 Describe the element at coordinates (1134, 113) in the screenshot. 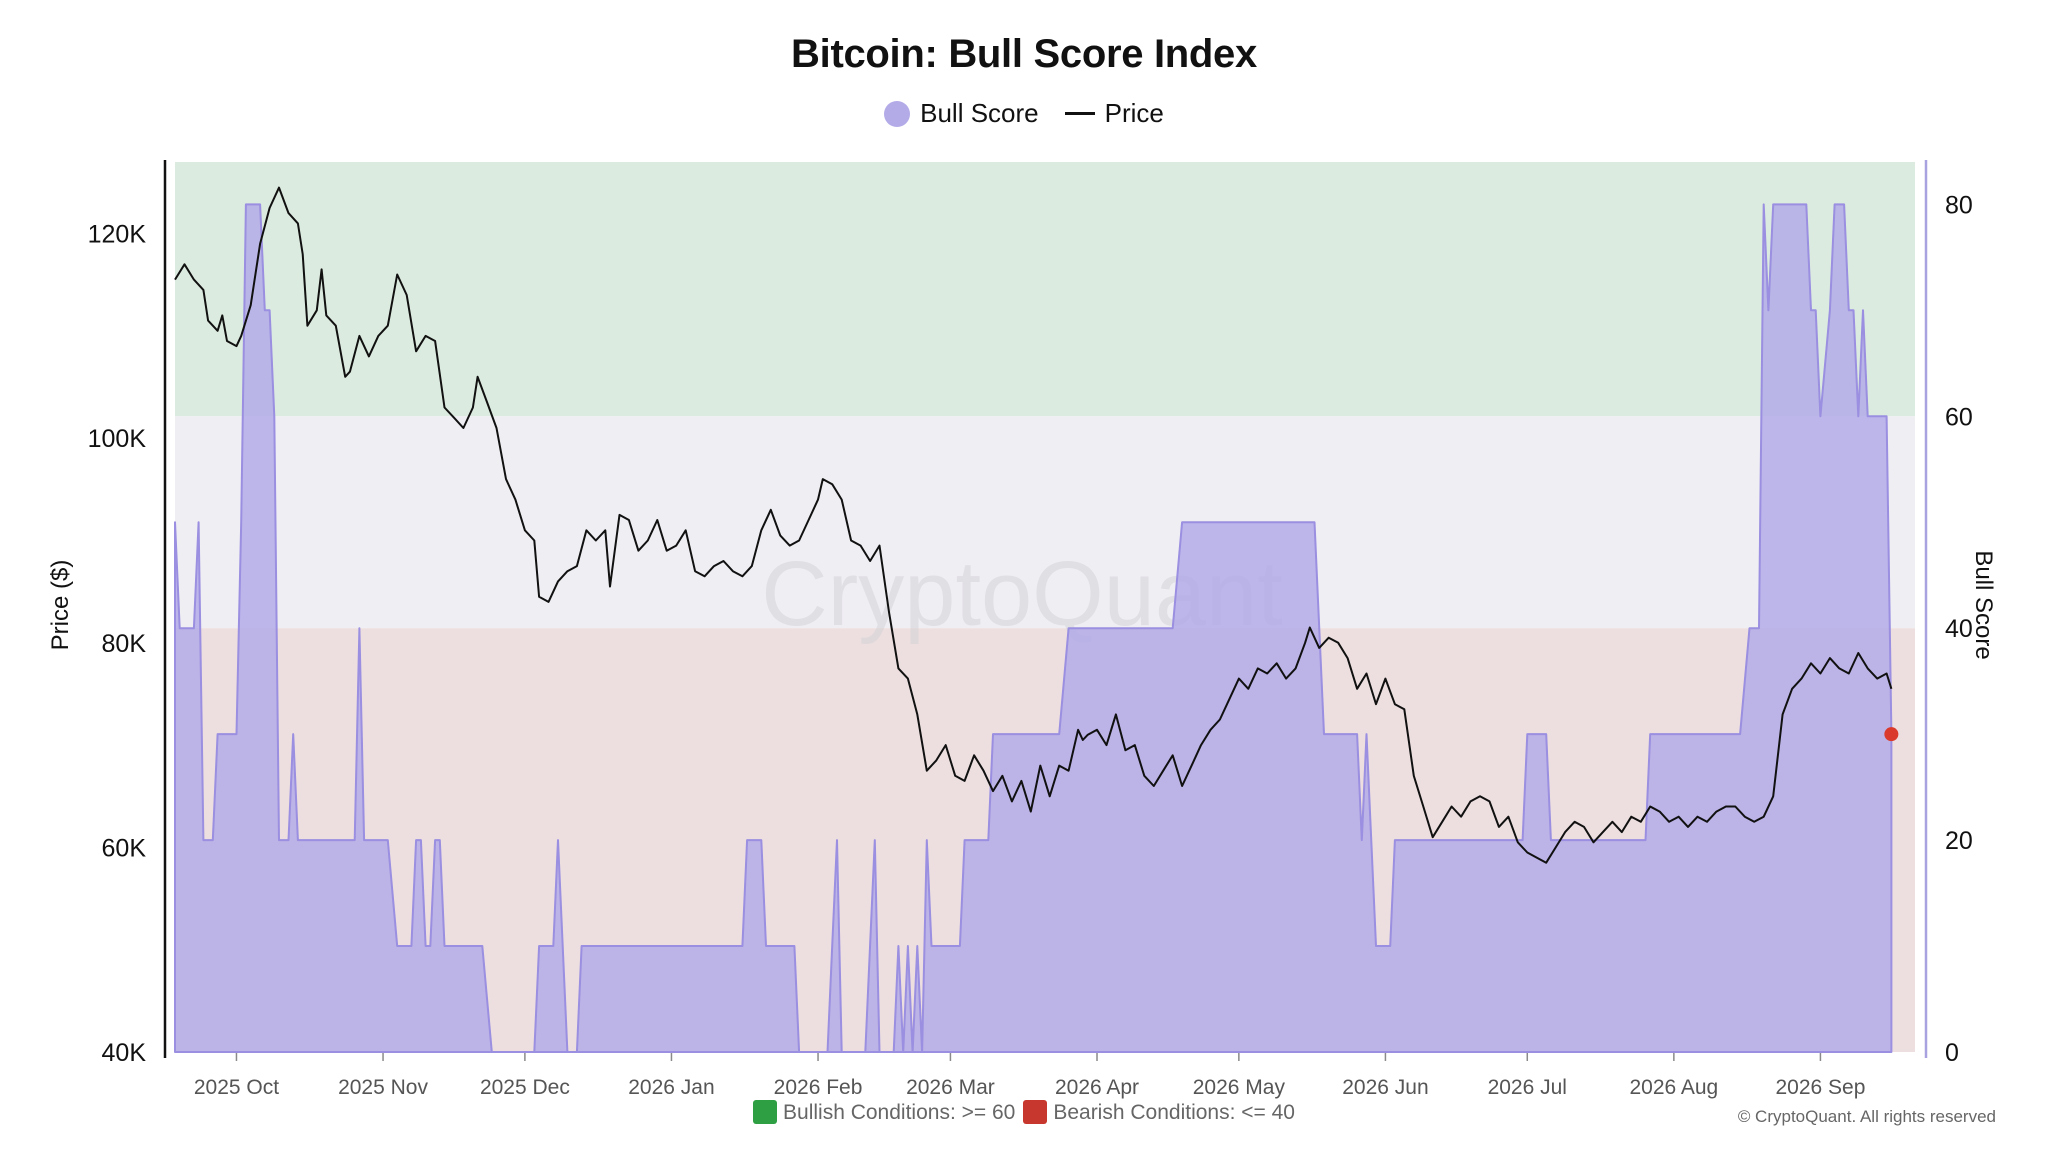

I see `legend-label-price: Price` at that location.